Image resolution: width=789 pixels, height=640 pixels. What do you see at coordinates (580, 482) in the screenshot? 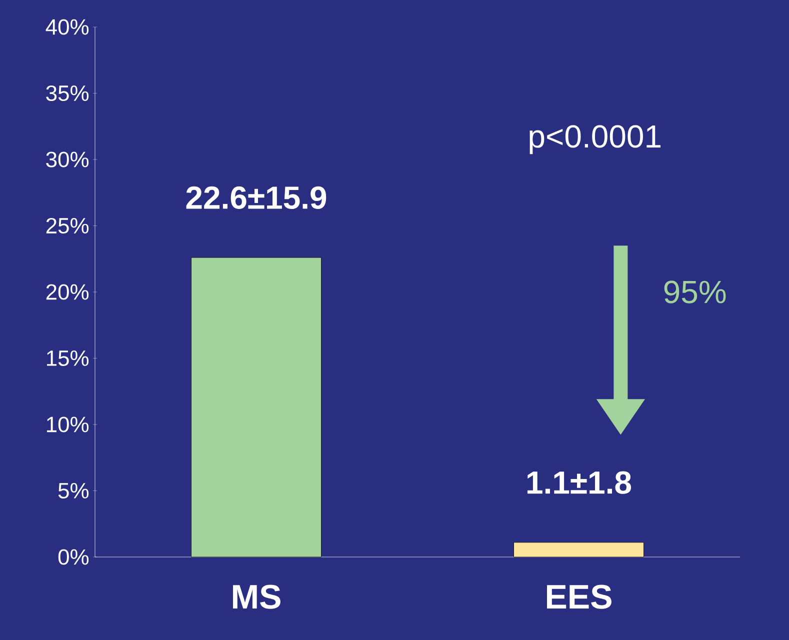
I see `data-label: 1.1±1.8` at bounding box center [580, 482].